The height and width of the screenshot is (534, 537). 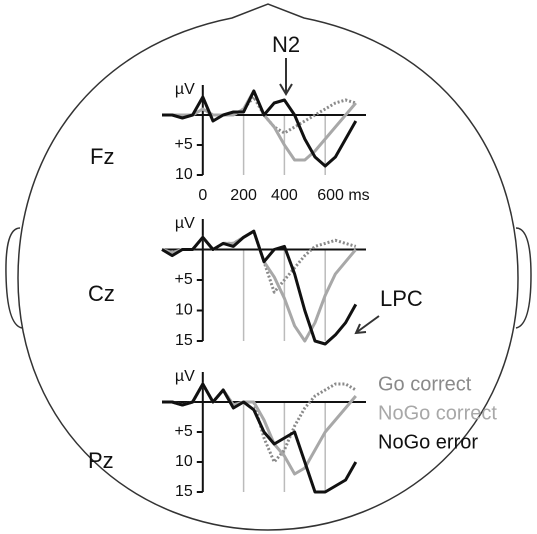 I want to click on panel-label: Fz, so click(x=102, y=156).